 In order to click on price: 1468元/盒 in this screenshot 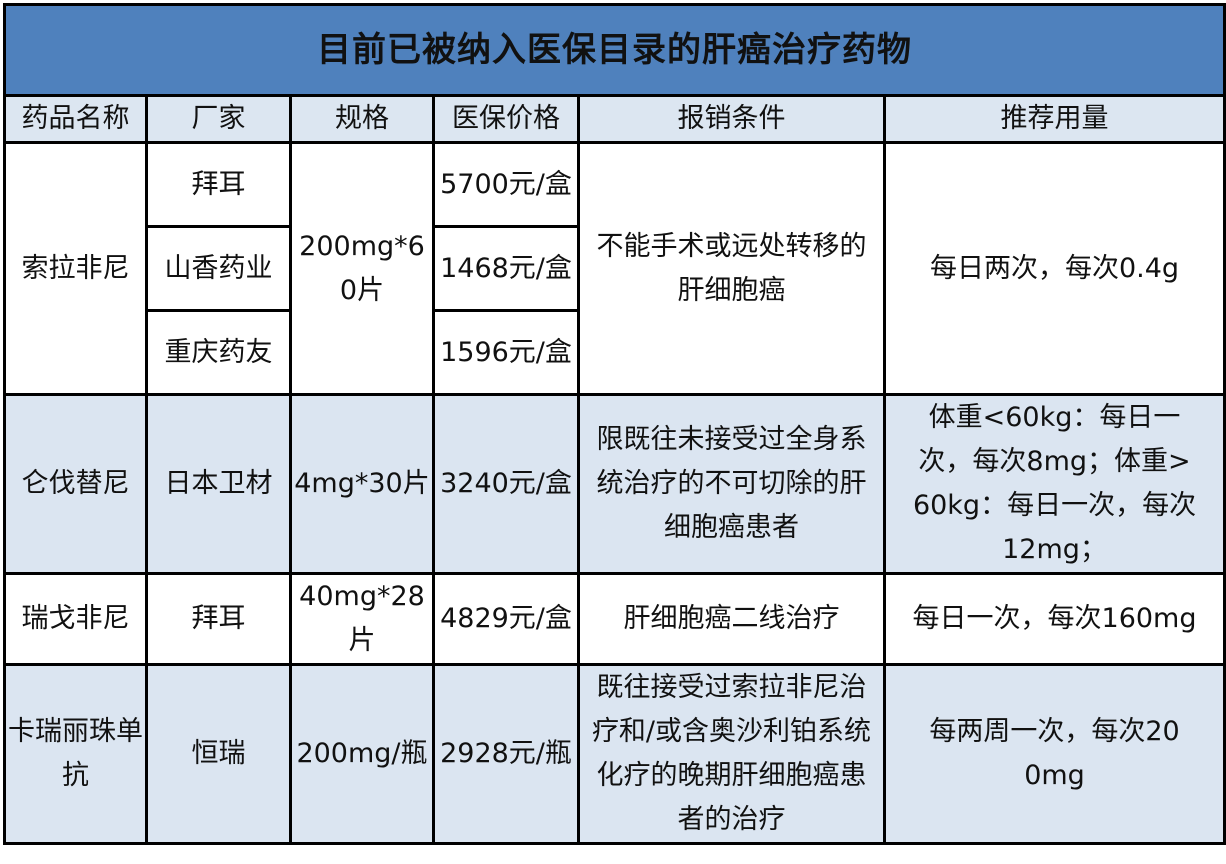, I will do `click(506, 268)`.